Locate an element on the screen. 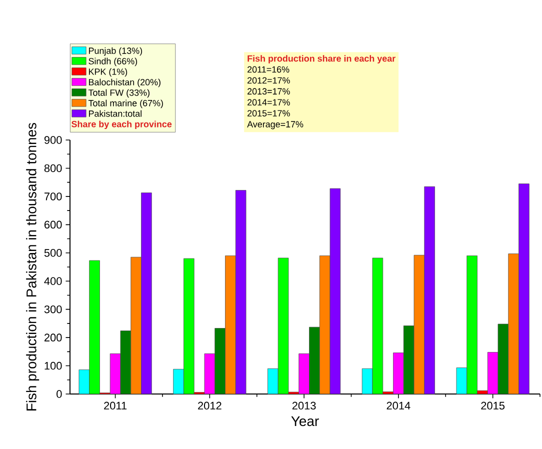 The image size is (542, 449). y-tick-label: 100 is located at coordinates (53, 366).